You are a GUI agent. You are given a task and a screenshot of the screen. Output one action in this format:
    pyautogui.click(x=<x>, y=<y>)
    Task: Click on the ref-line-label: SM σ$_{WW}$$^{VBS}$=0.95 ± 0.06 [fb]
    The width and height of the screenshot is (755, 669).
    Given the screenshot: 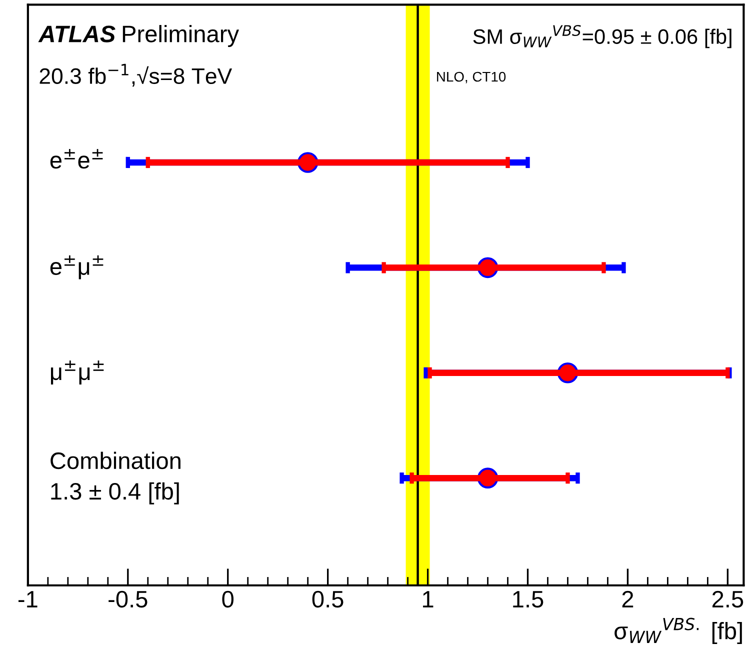 What is the action you would take?
    pyautogui.click(x=602, y=36)
    